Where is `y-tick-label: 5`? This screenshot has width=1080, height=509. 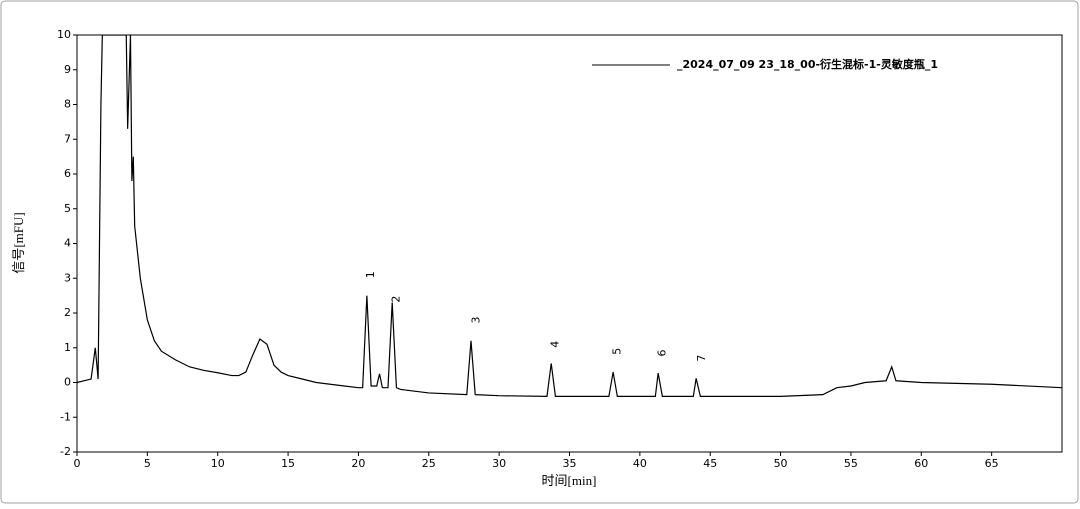
y-tick-label: 5 is located at coordinates (67, 208).